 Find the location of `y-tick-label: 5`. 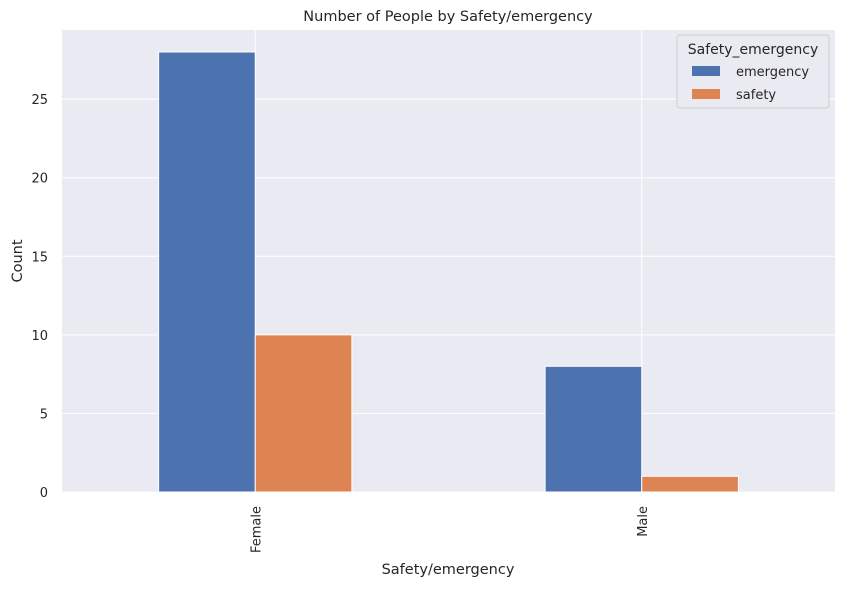

y-tick-label: 5 is located at coordinates (44, 414).